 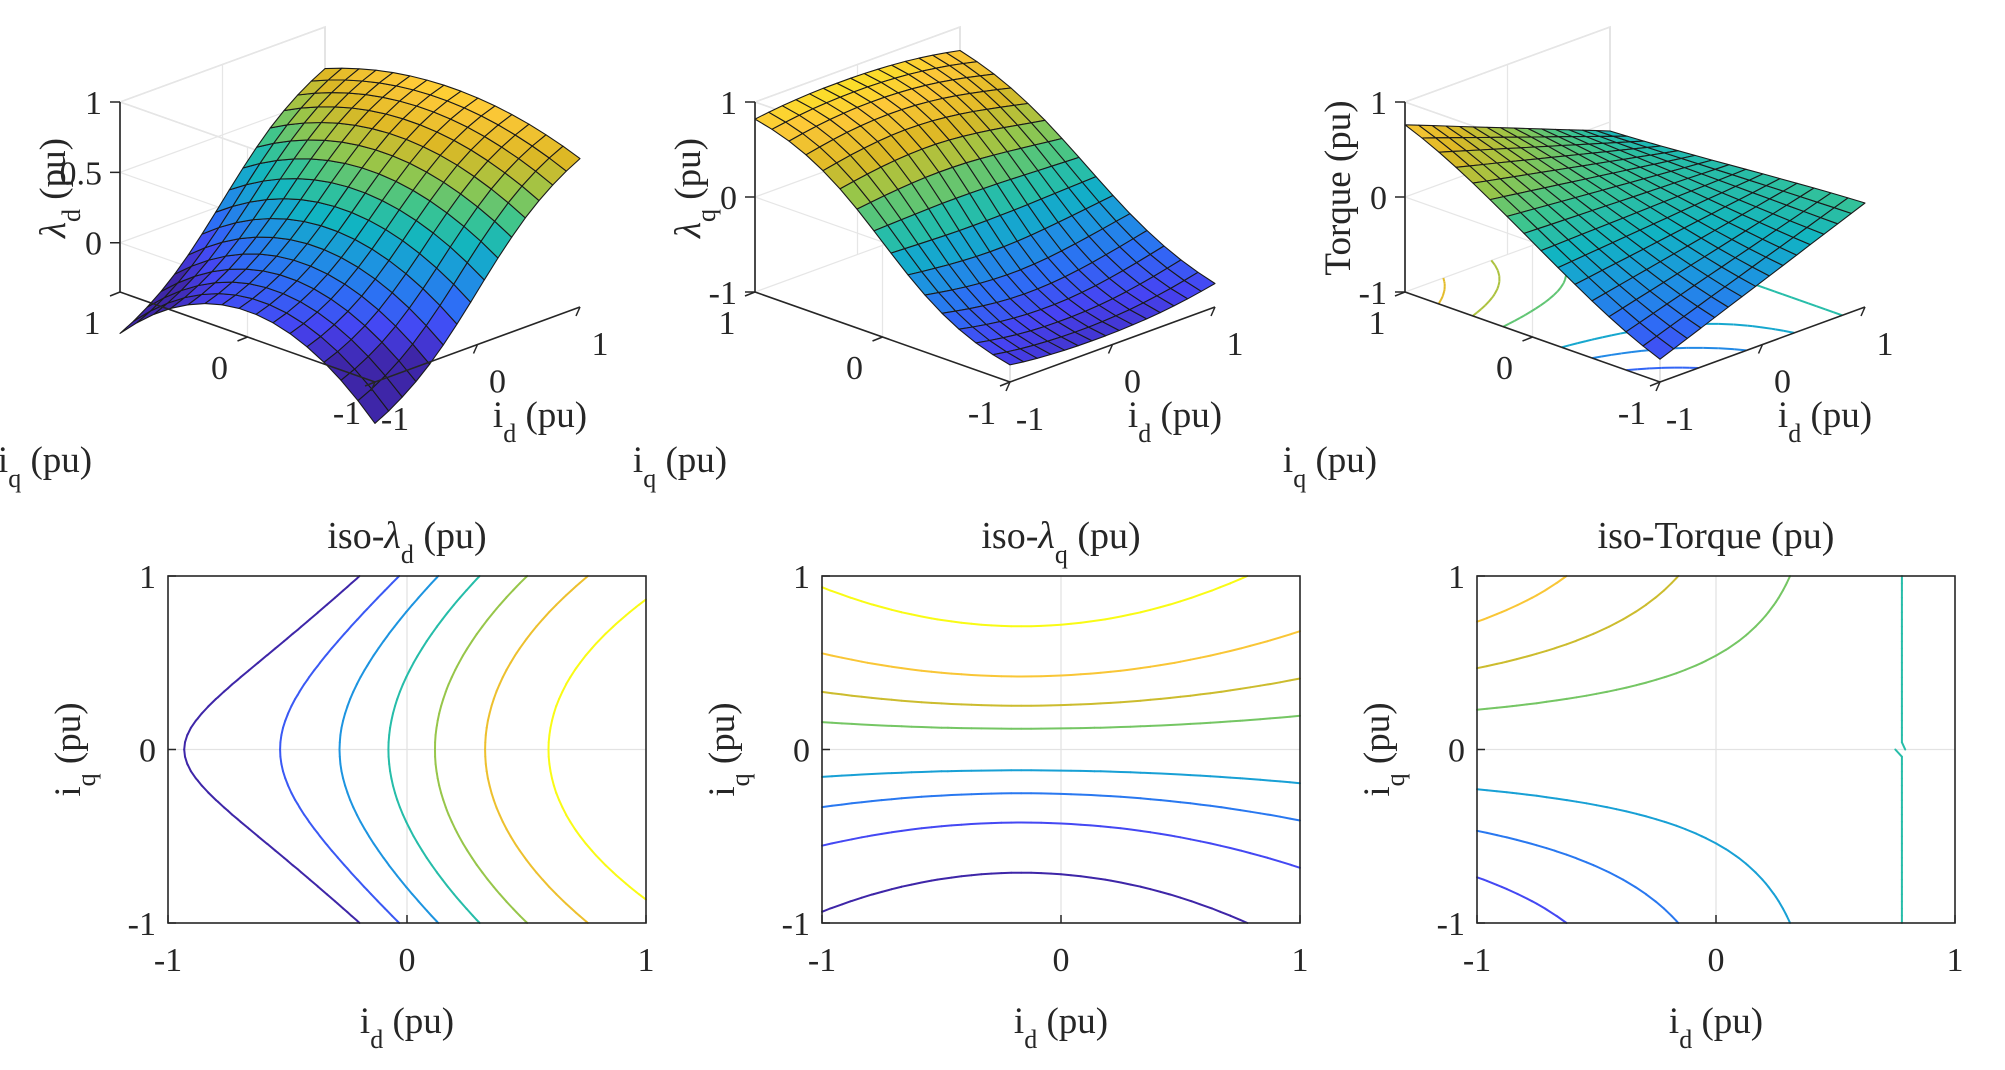 I want to click on z-tick-label: 1, so click(x=93, y=103).